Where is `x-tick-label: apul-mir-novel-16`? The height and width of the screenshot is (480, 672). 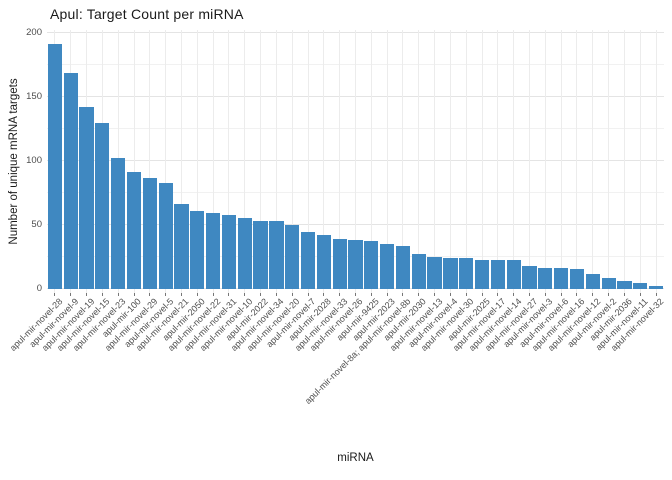
x-tick-label: apul-mir-novel-16 is located at coordinates (558, 324).